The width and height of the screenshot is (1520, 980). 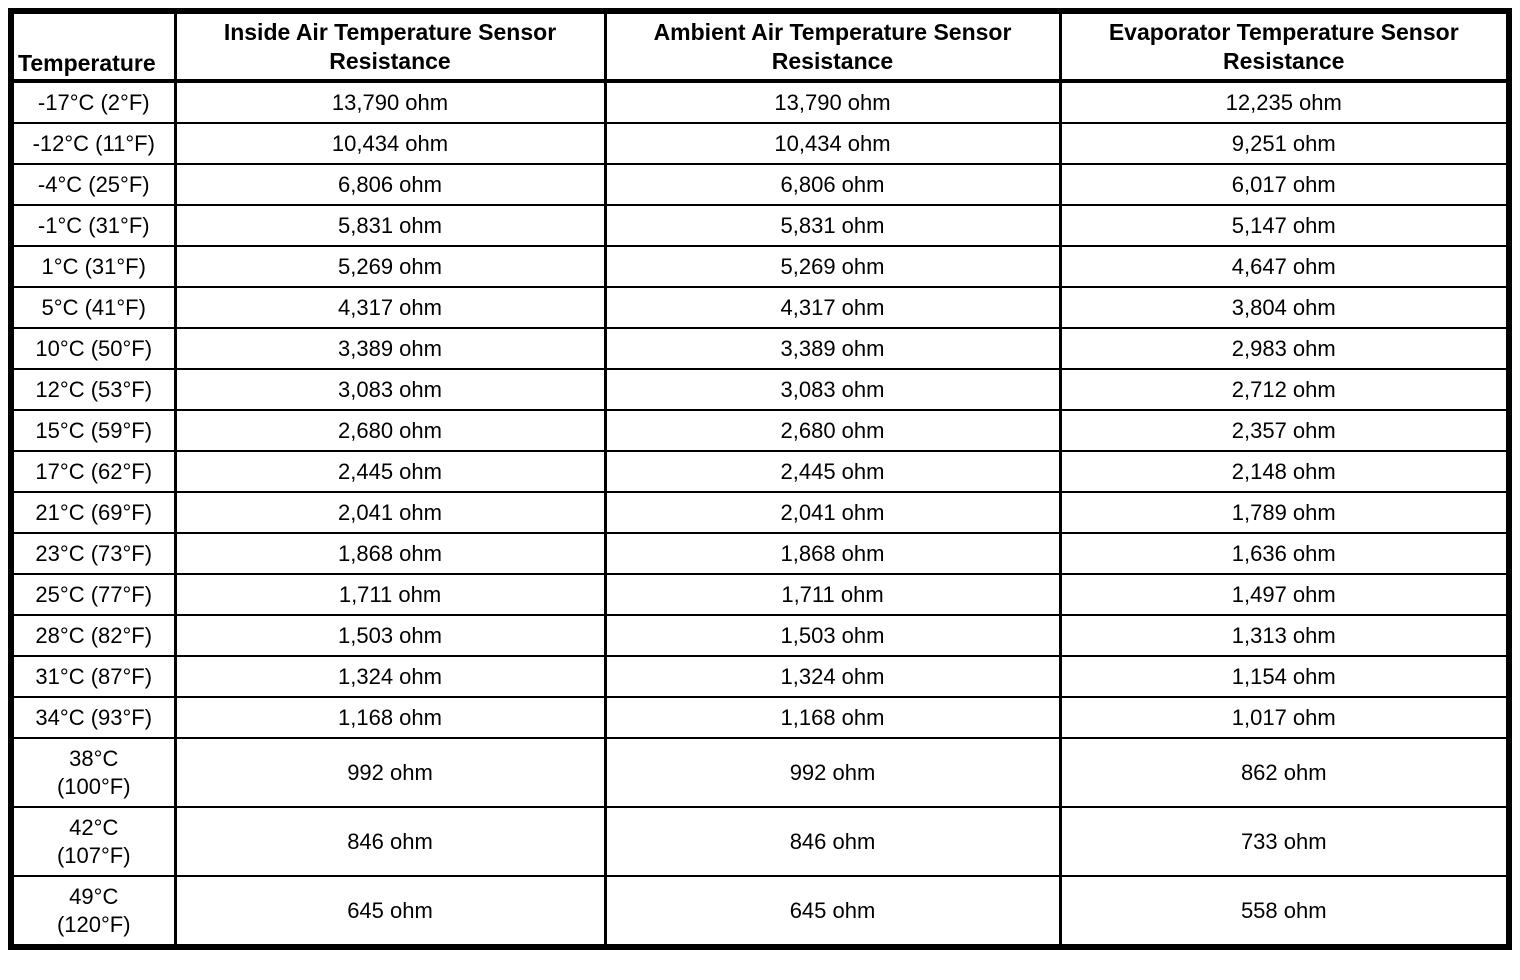 What do you see at coordinates (390, 676) in the screenshot?
I see `inside-air-resistance-cell: 1,324 ohm` at bounding box center [390, 676].